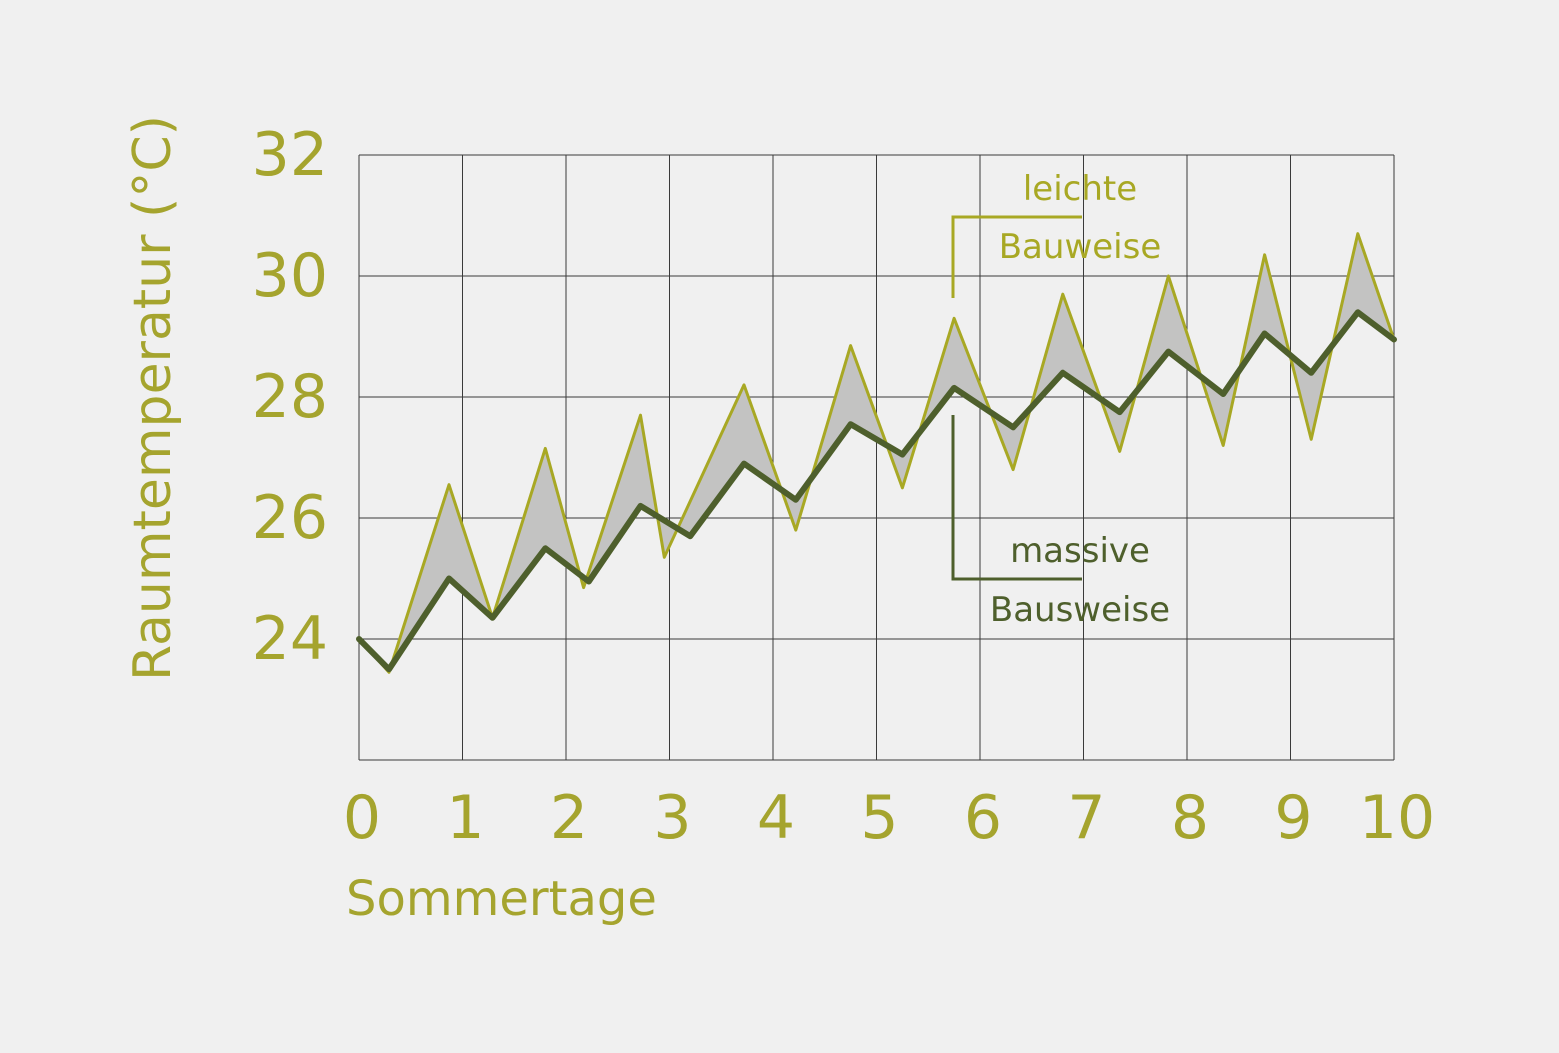 Image resolution: width=1559 pixels, height=1053 pixels. What do you see at coordinates (569, 818) in the screenshot?
I see `x-tick-label: 2` at bounding box center [569, 818].